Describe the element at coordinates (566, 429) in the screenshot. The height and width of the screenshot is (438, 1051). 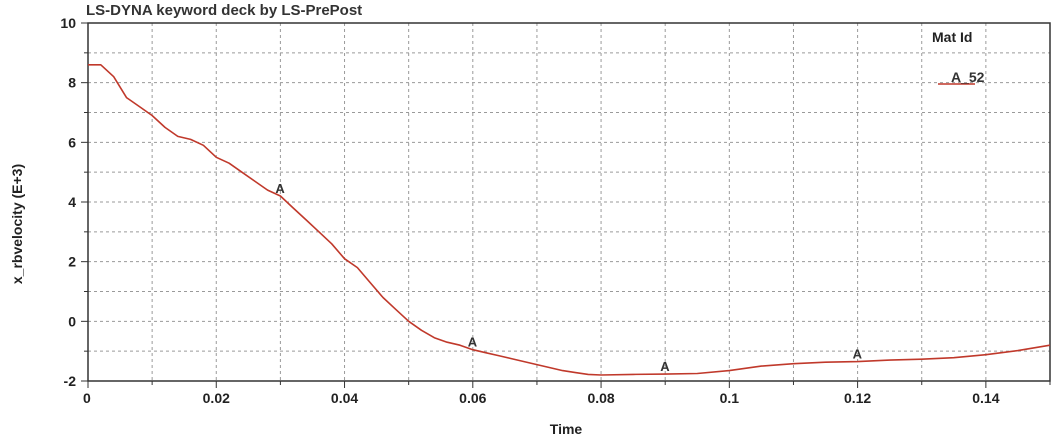
I see `x-axis-label: Time` at that location.